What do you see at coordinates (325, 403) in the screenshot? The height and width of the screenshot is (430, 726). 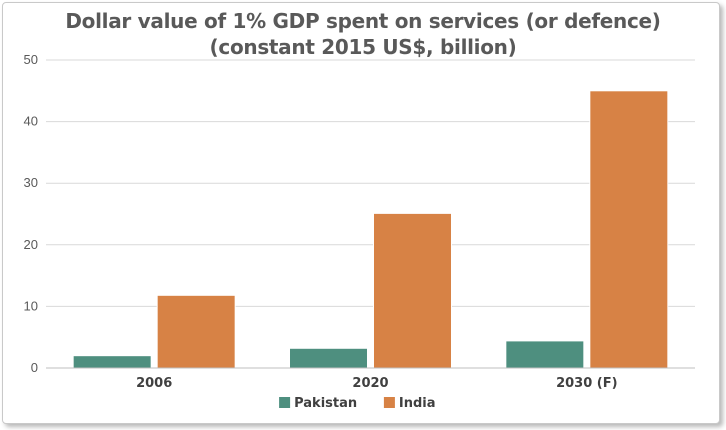 I see `legend-label-pakistan: Pakistan` at bounding box center [325, 403].